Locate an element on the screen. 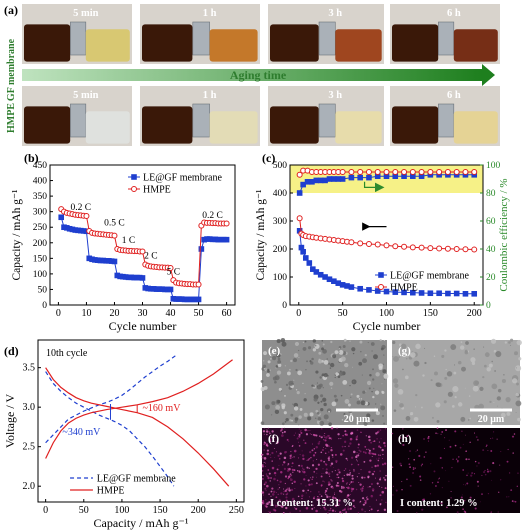 The height and width of the screenshot is (531, 527). gf-time-label-3: 6 h is located at coordinates (454, 13).